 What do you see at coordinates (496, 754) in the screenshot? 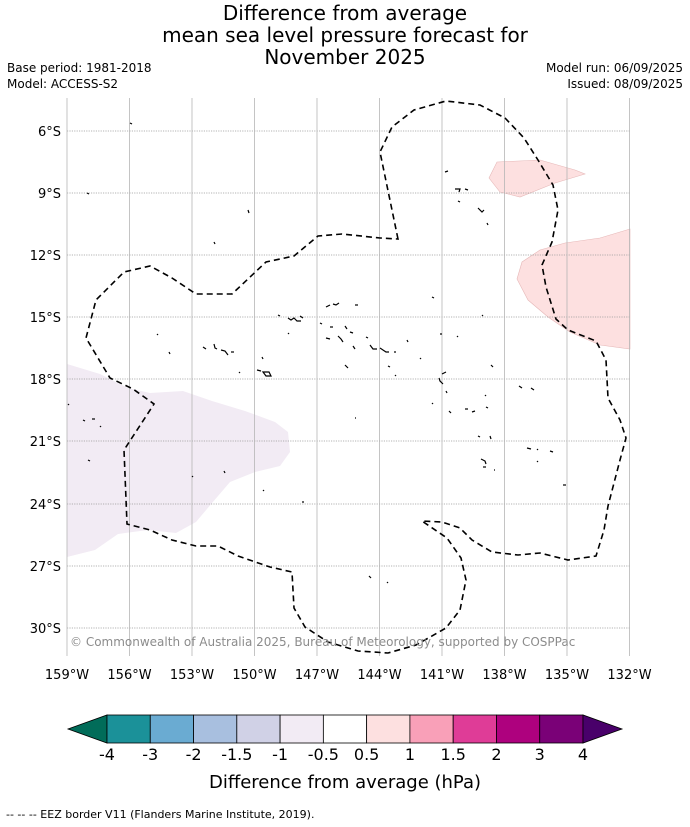
I see `colorbar-tick-label: 2` at bounding box center [496, 754].